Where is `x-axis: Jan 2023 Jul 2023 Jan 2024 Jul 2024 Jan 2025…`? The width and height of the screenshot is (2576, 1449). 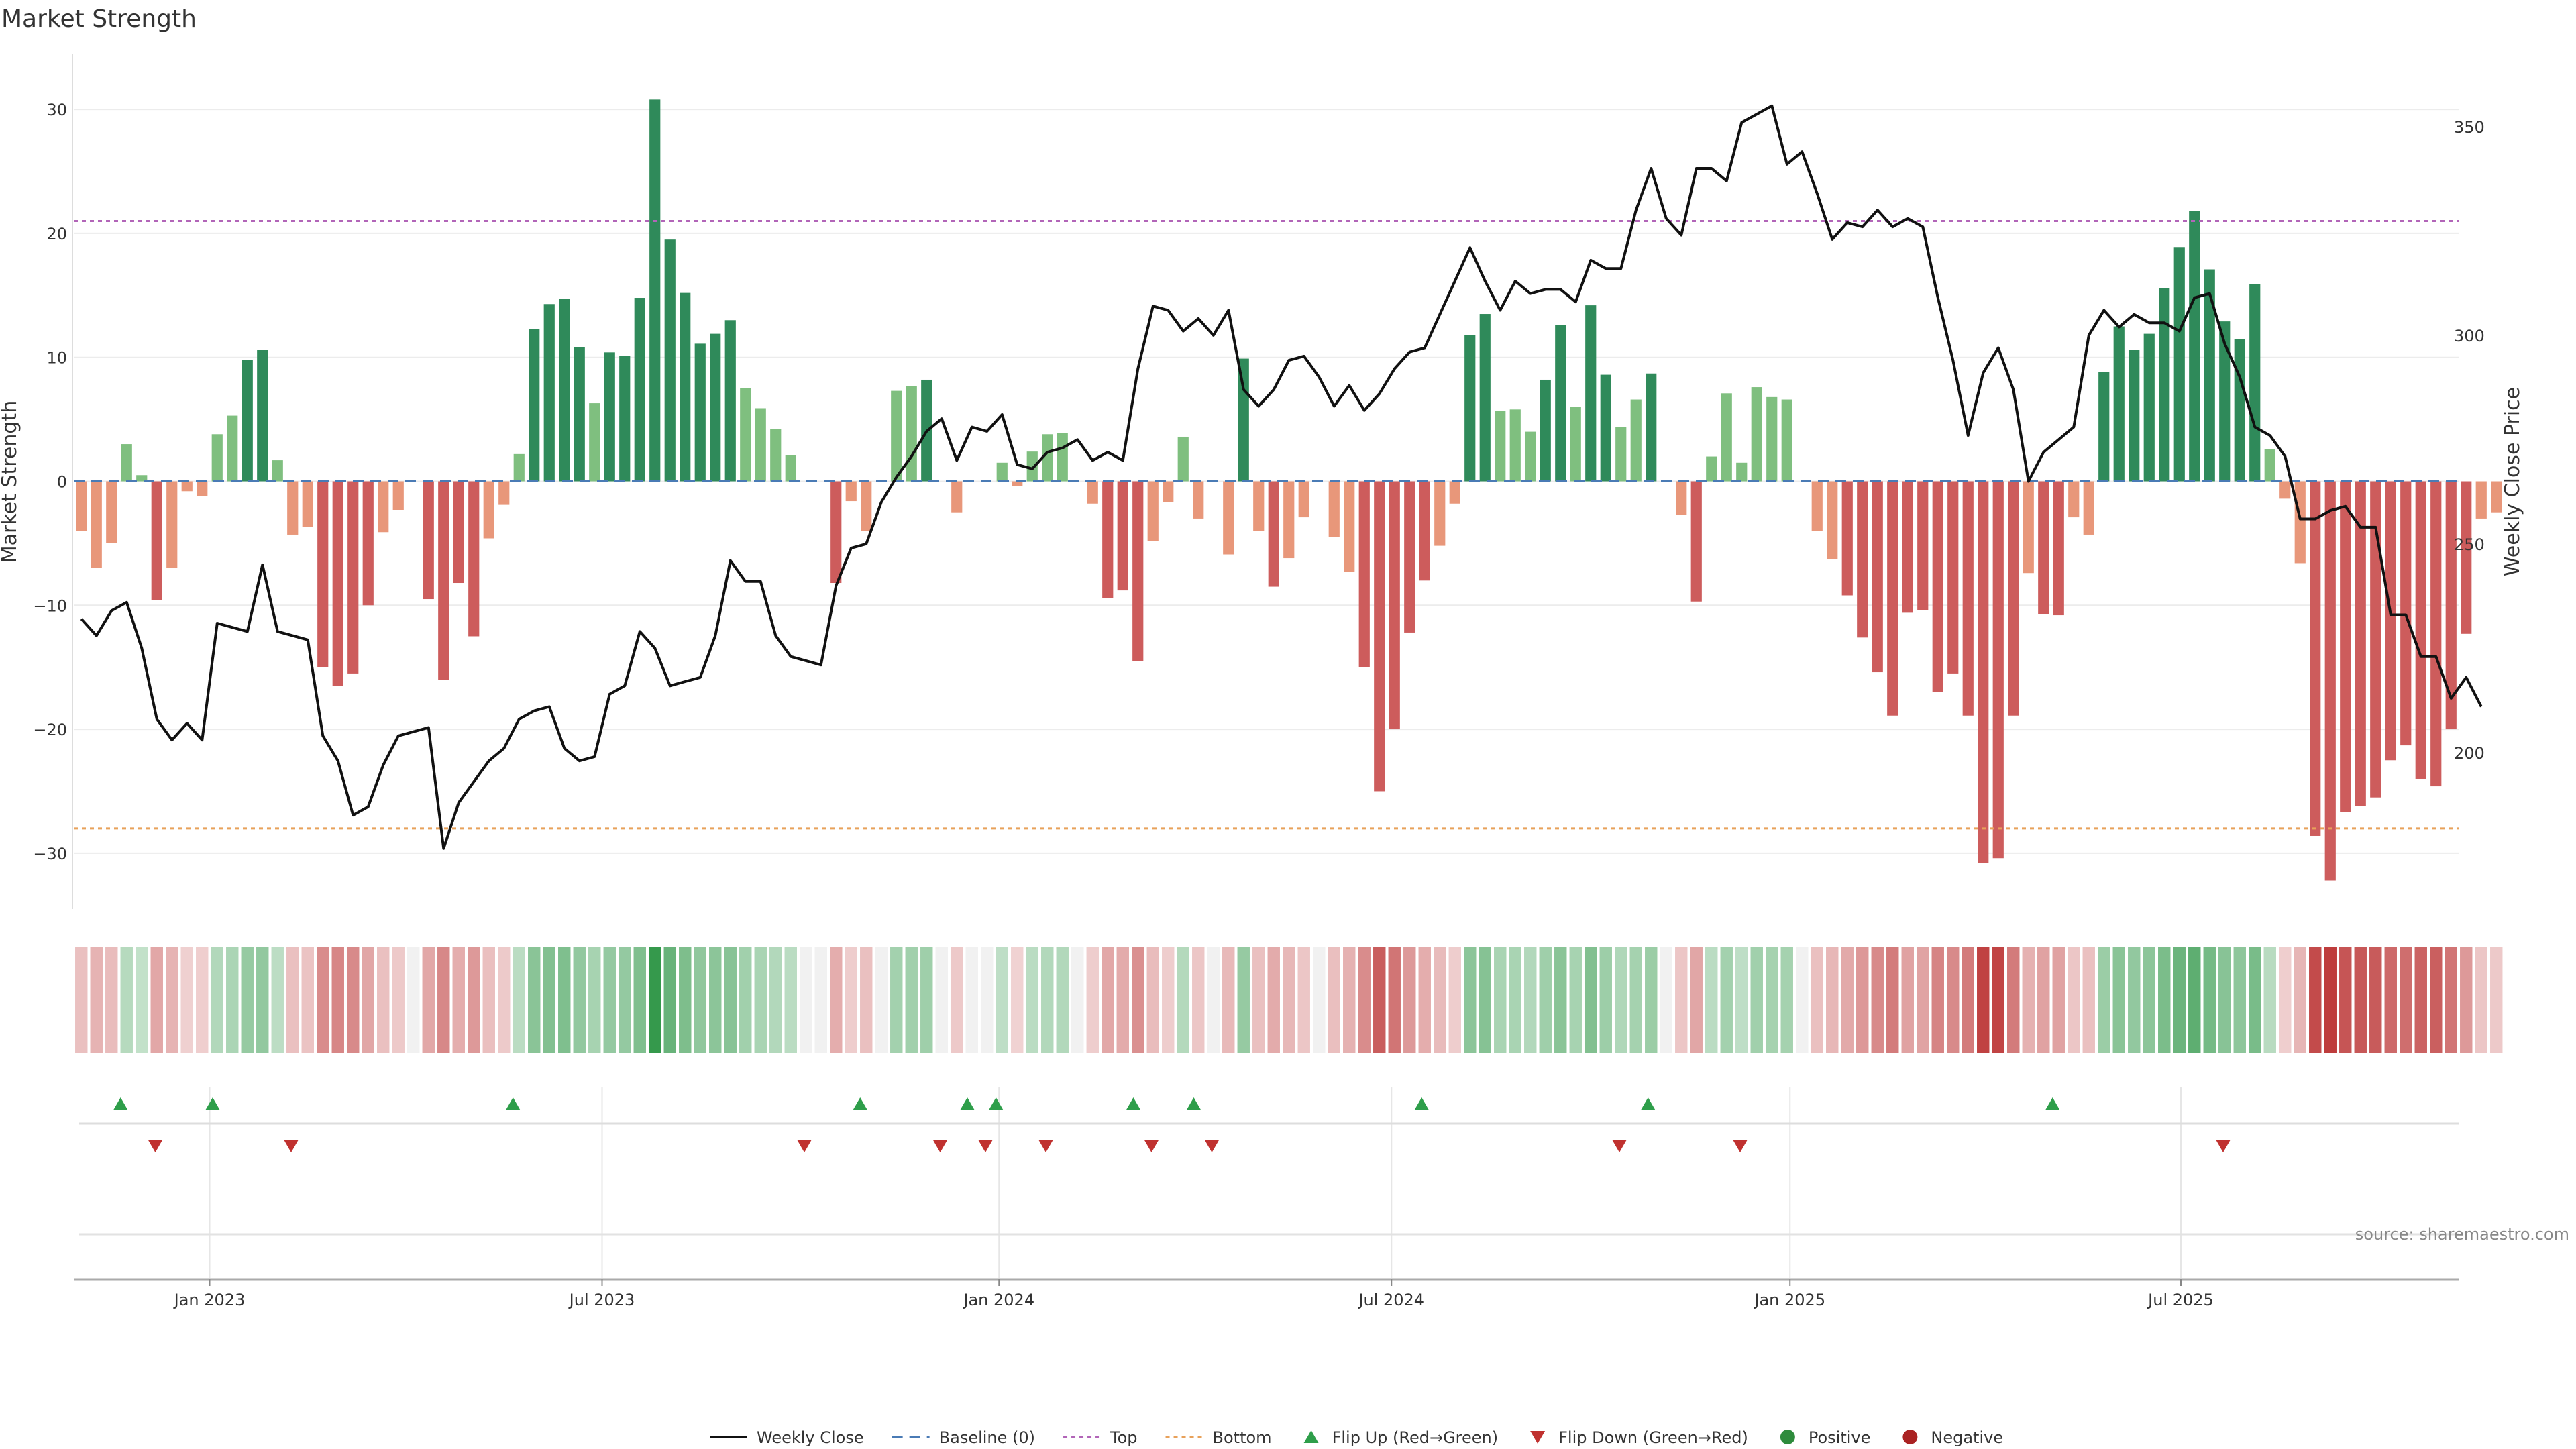 x-axis: Jan 2023 Jul 2023 Jan 2024 Jul 2024 Jan 2025… is located at coordinates (1266, 1293).